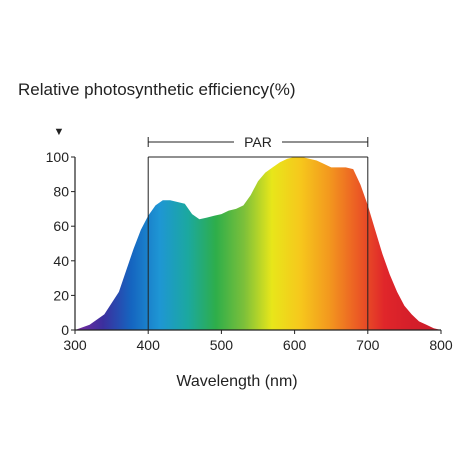 The image size is (474, 474). Describe the element at coordinates (75, 345) in the screenshot. I see `x-tick-label: 300` at that location.